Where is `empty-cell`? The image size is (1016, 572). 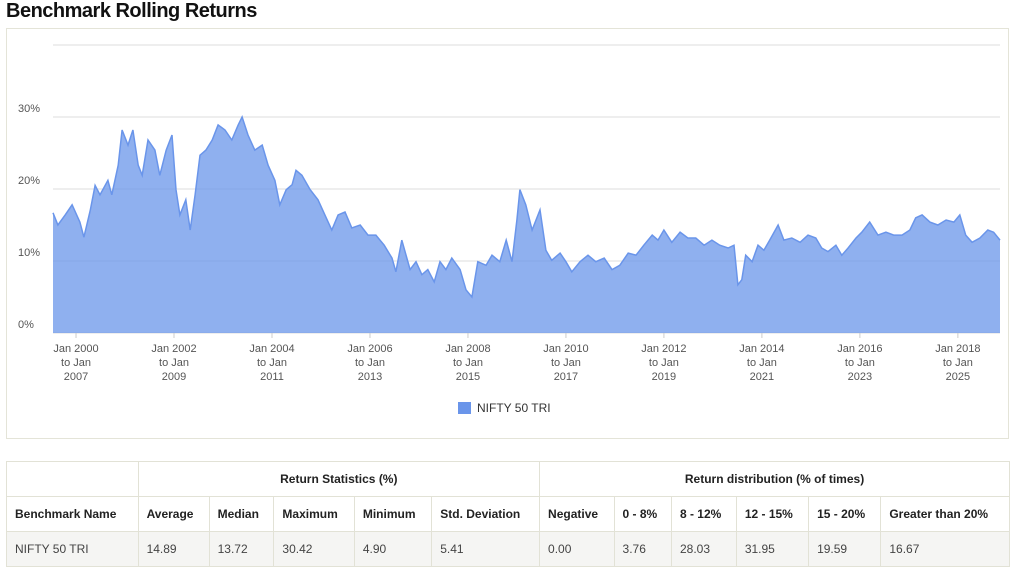
empty-cell is located at coordinates (72, 479).